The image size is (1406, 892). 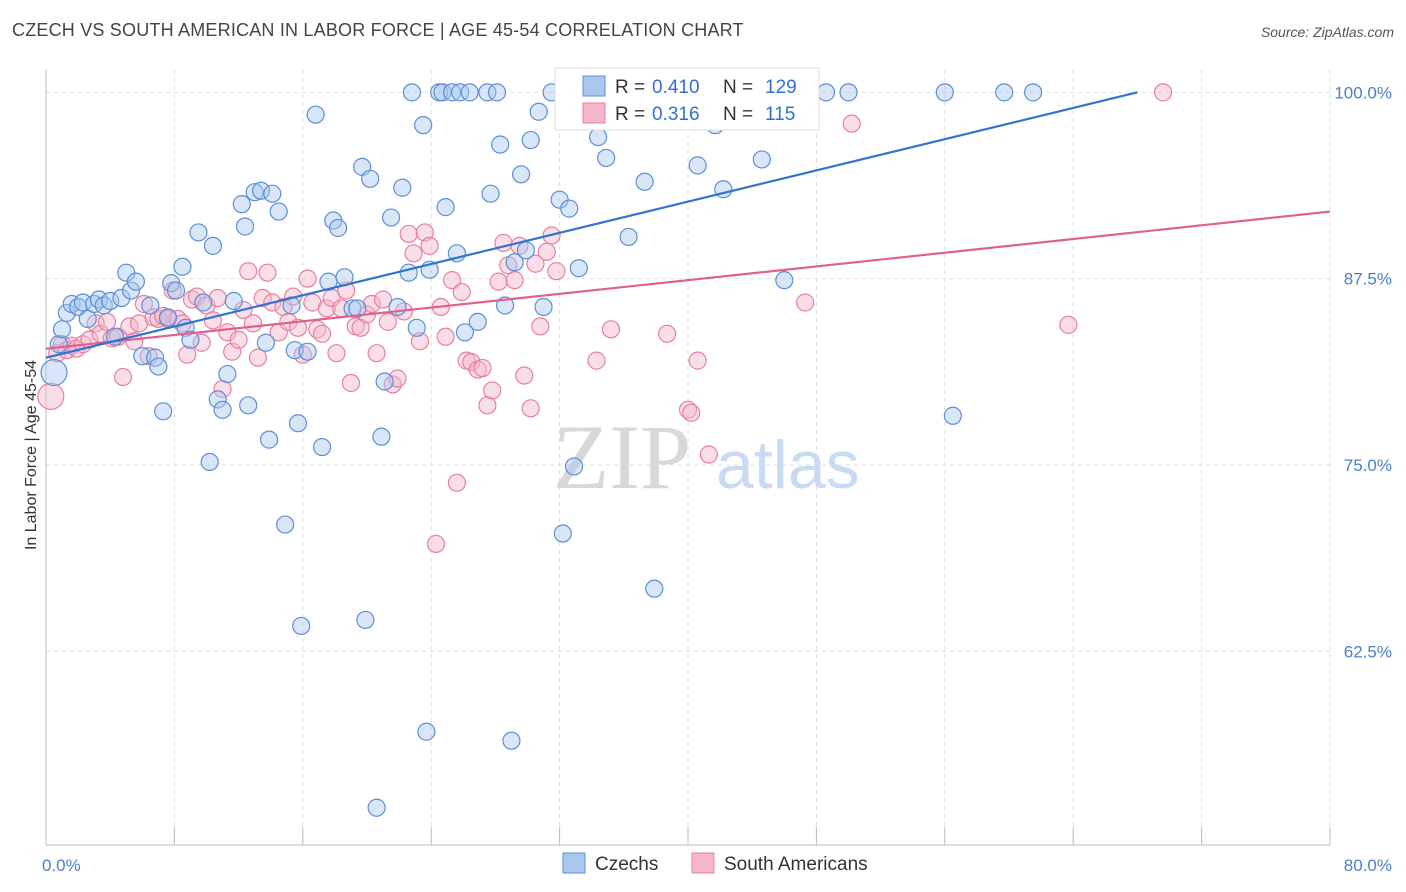 I want to click on watermark-zip: ZIP, so click(x=622, y=457).